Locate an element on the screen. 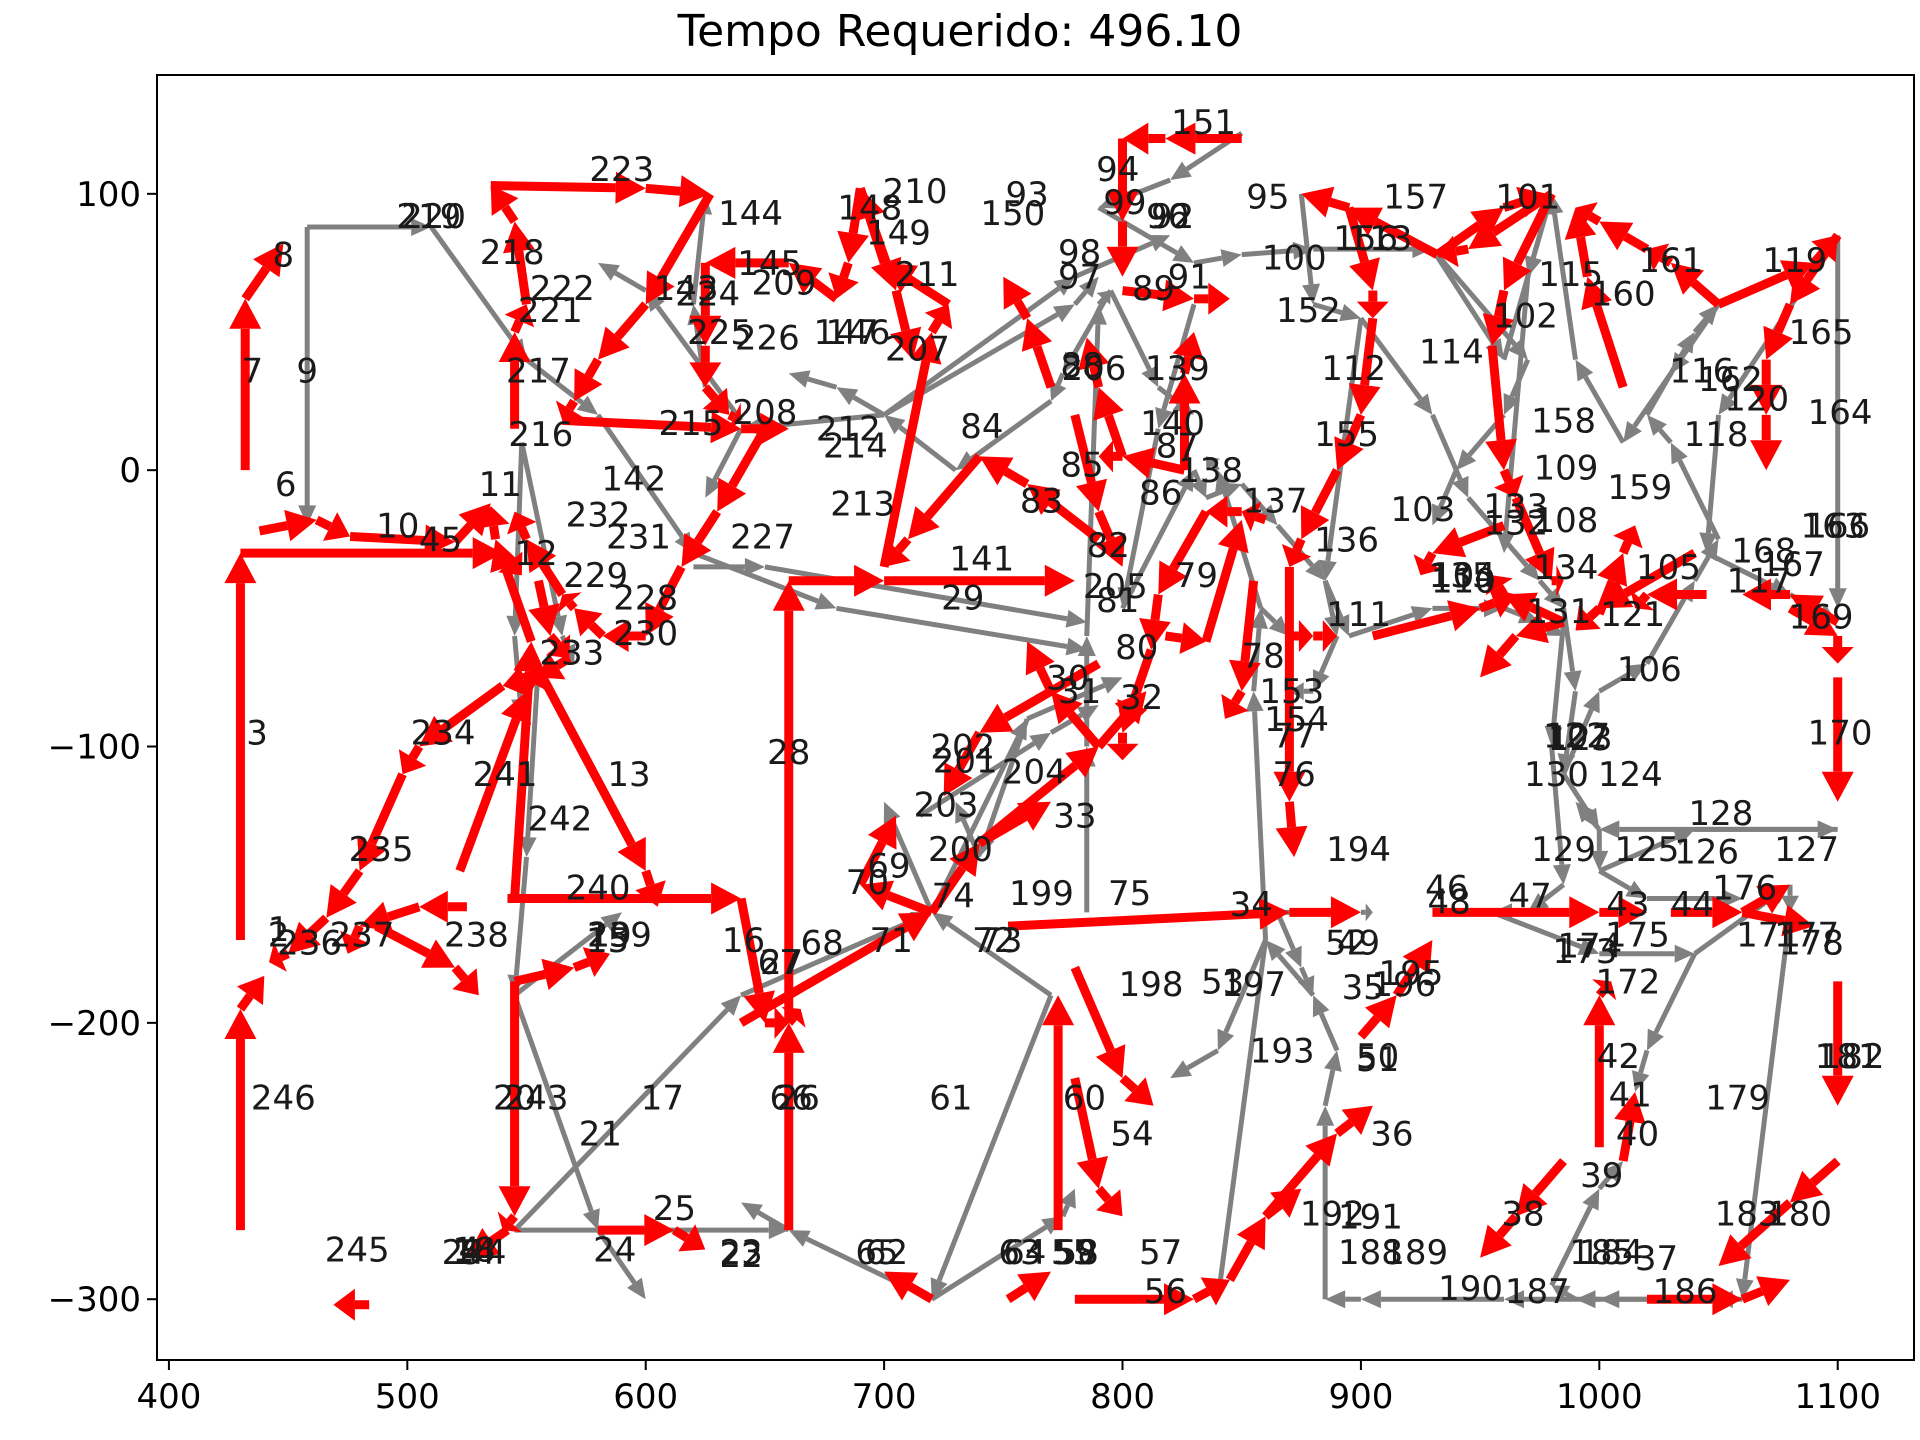 Image resolution: width=1920 pixels, height=1440 pixels. node-label: 90 is located at coordinates (1167, 217).